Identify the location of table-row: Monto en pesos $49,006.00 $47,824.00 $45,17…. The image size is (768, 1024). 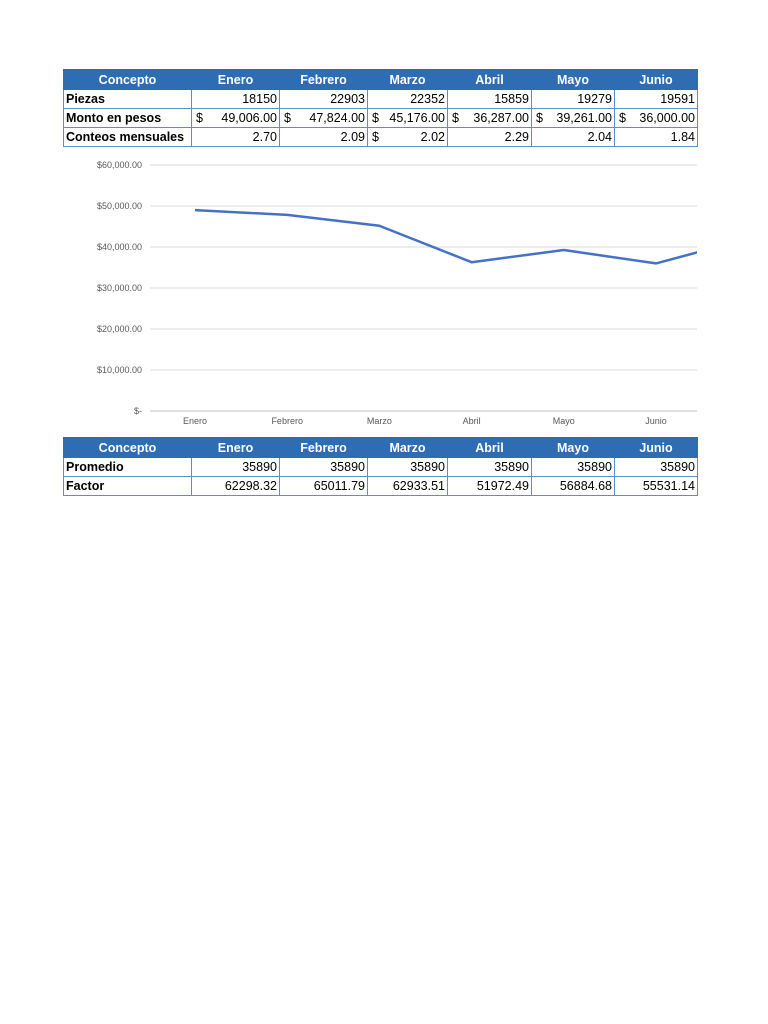
(380, 118).